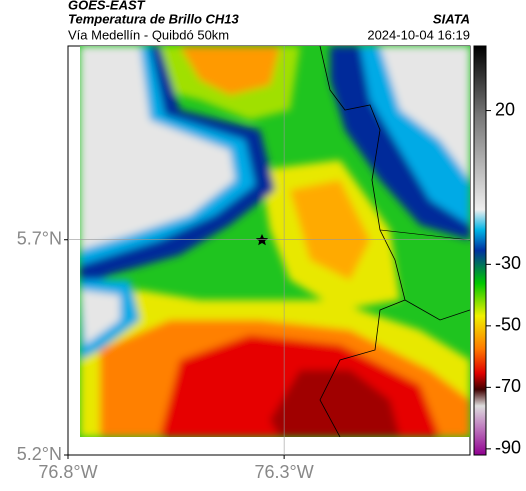  What do you see at coordinates (508, 386) in the screenshot?
I see `colorbar-label: -70` at bounding box center [508, 386].